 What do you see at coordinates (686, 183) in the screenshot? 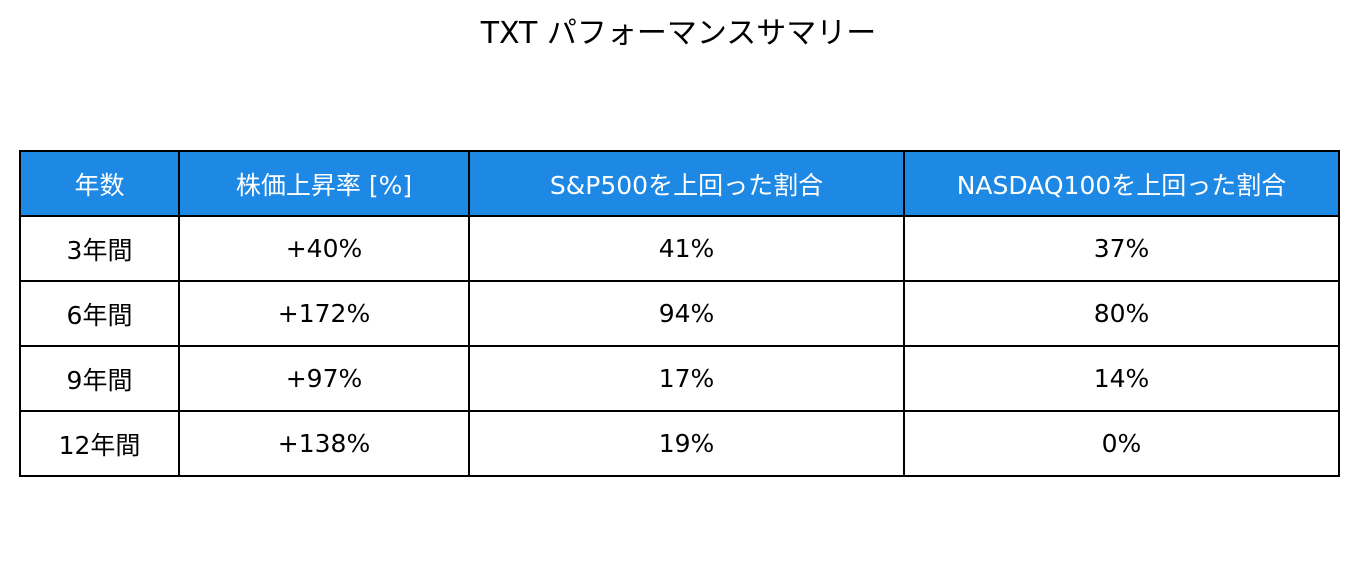
I see `column-header-sp500-outperform: S&P500を上回った割合` at bounding box center [686, 183].